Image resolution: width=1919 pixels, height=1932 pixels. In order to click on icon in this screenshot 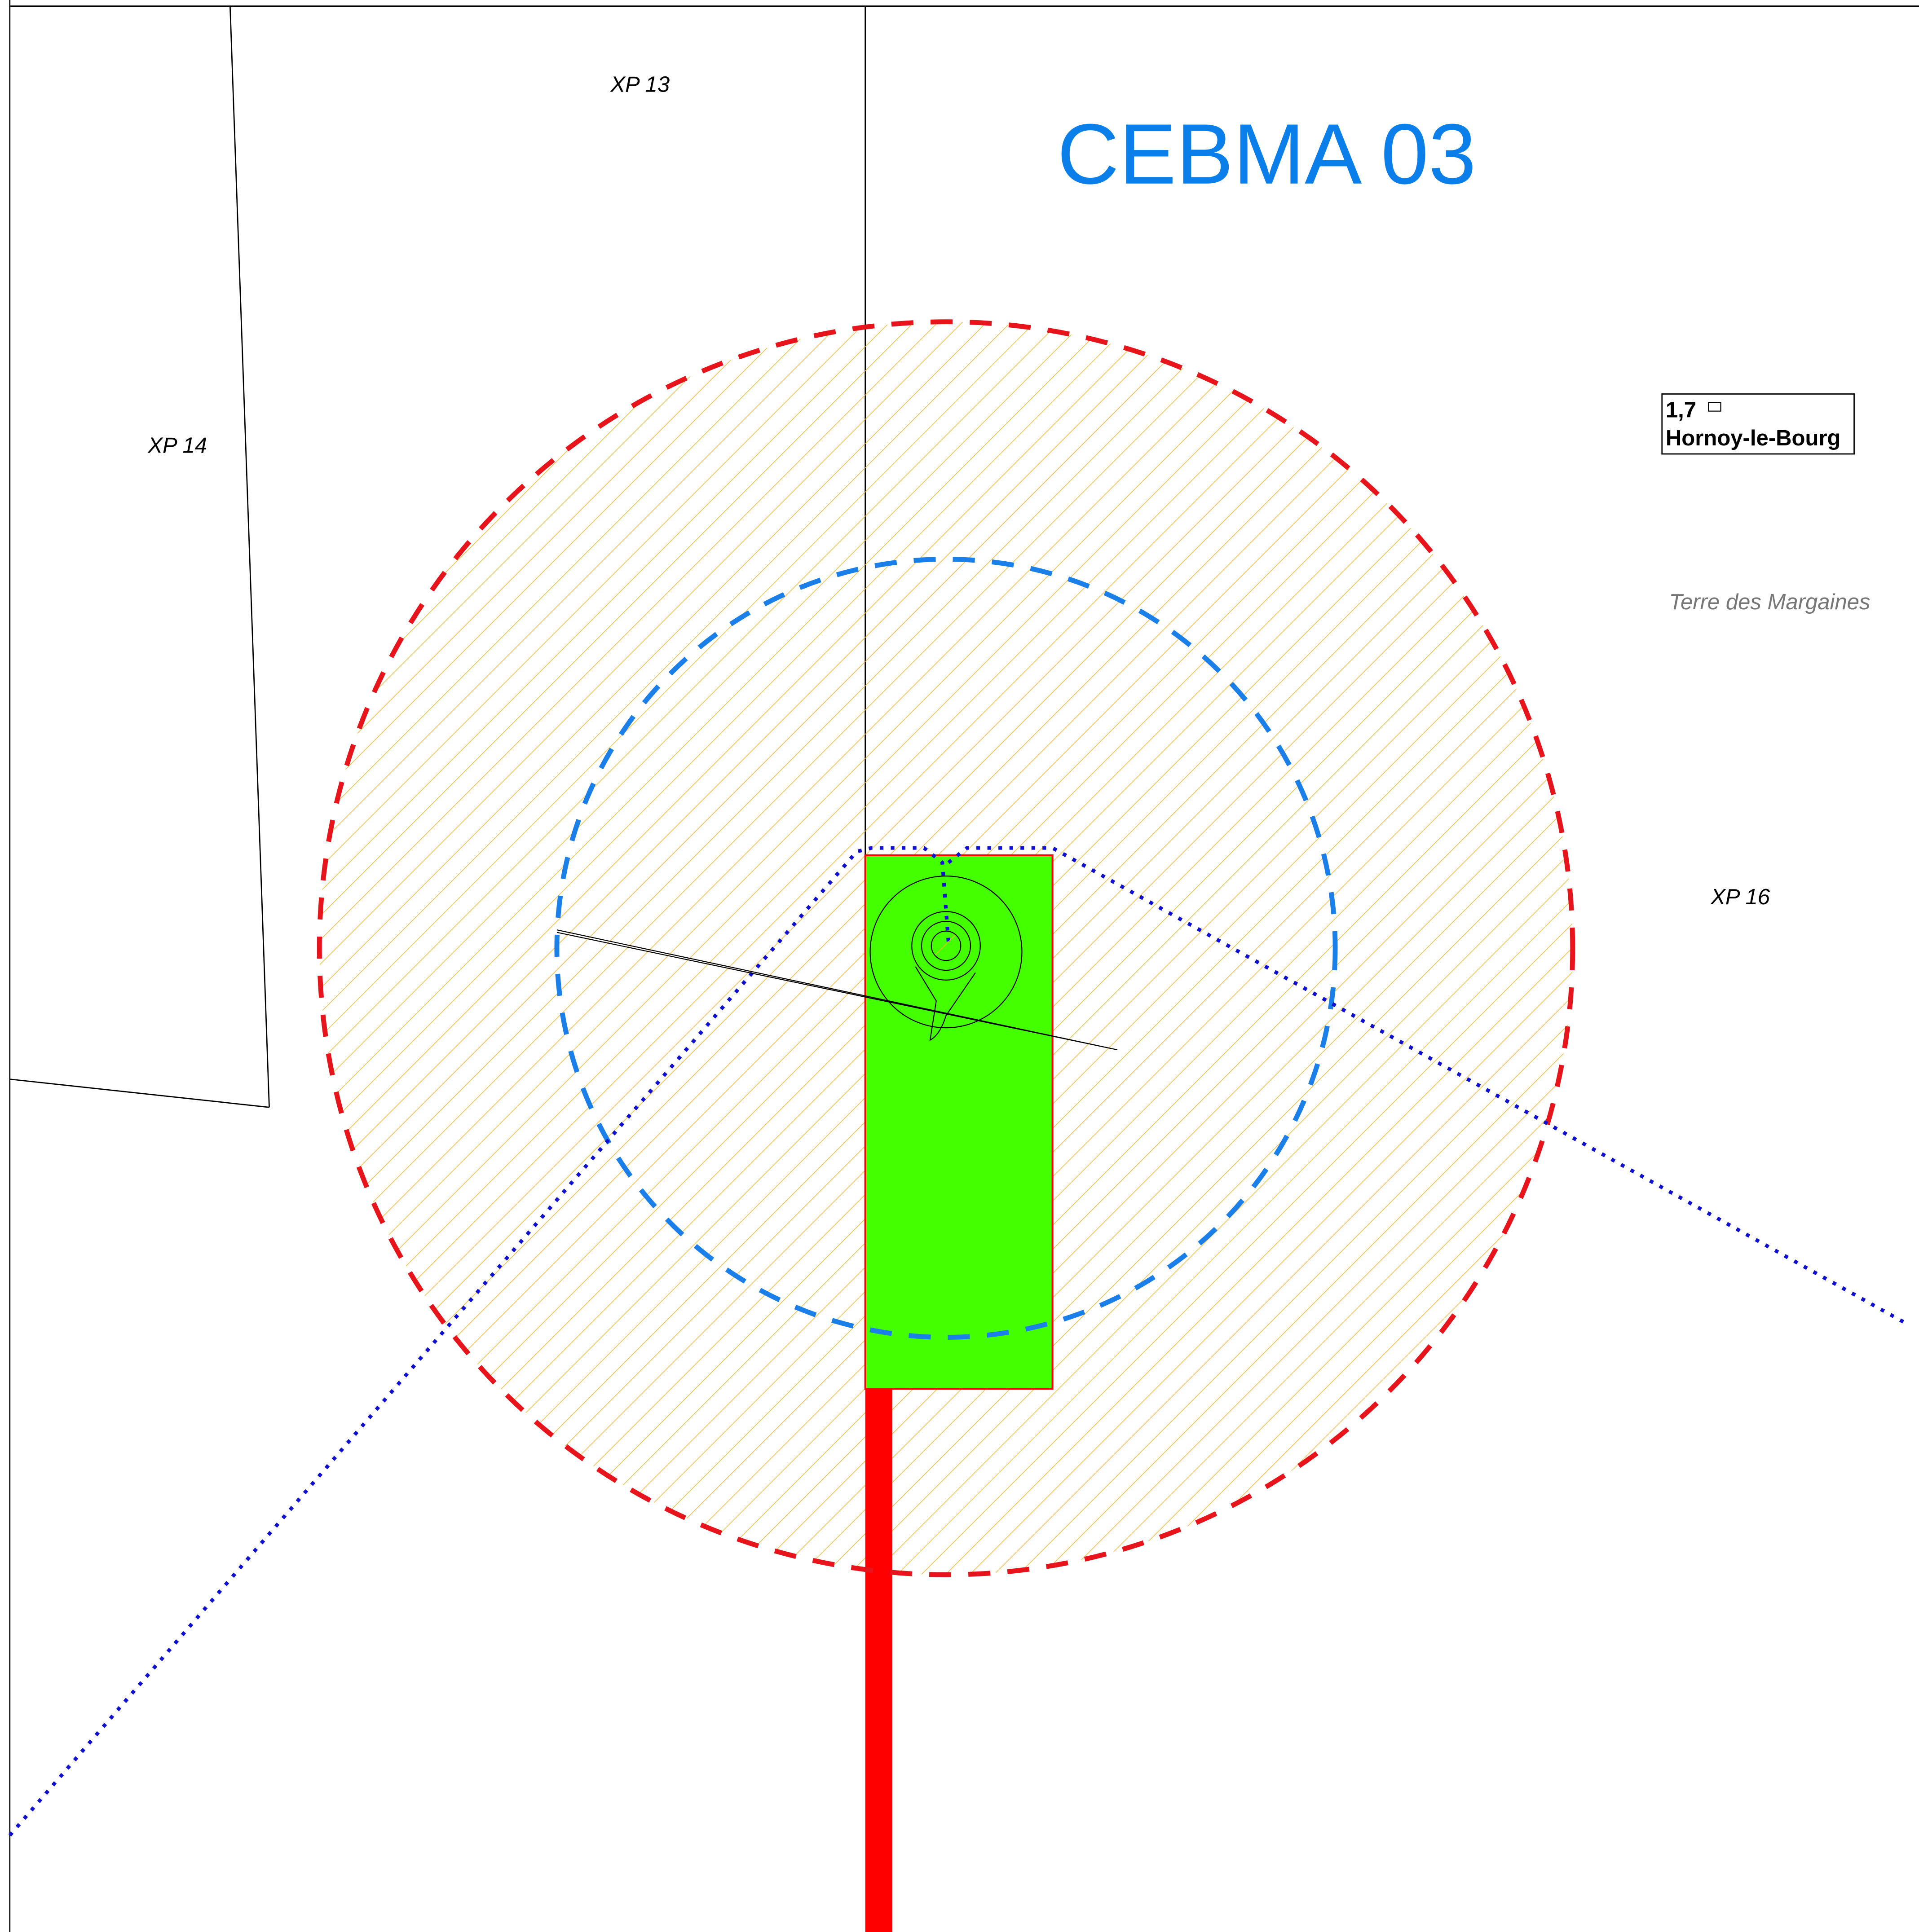, I will do `click(1714, 407)`.